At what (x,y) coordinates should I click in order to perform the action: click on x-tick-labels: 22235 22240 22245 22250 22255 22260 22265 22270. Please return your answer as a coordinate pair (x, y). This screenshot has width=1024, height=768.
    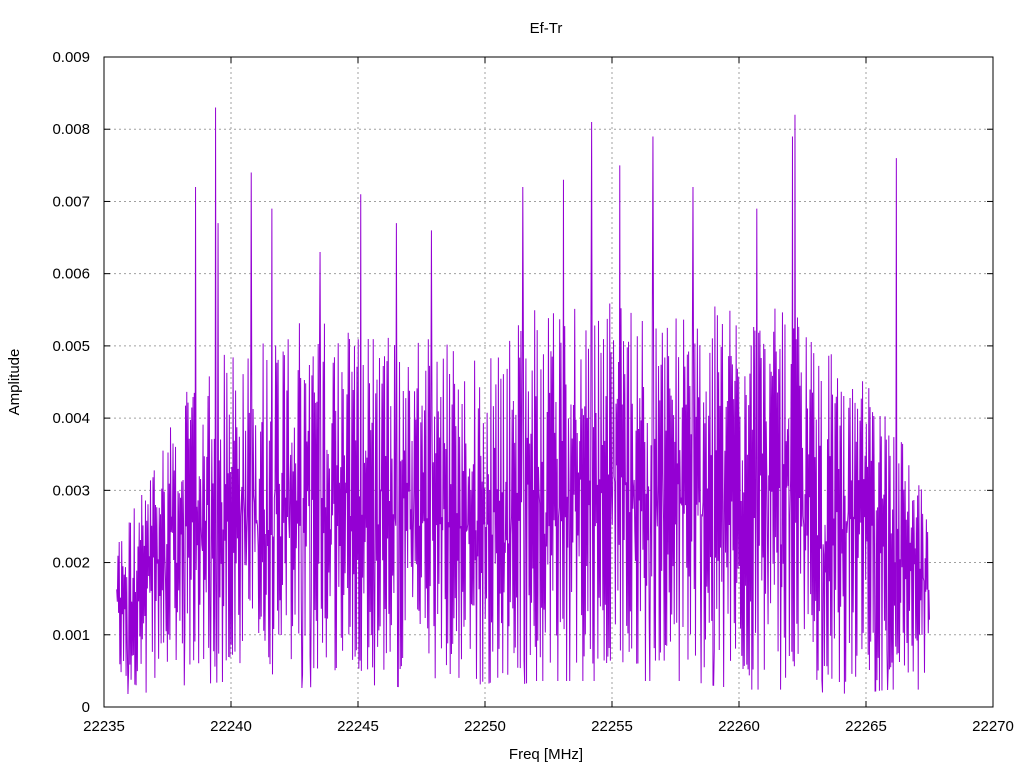
    Looking at the image, I should click on (548, 726).